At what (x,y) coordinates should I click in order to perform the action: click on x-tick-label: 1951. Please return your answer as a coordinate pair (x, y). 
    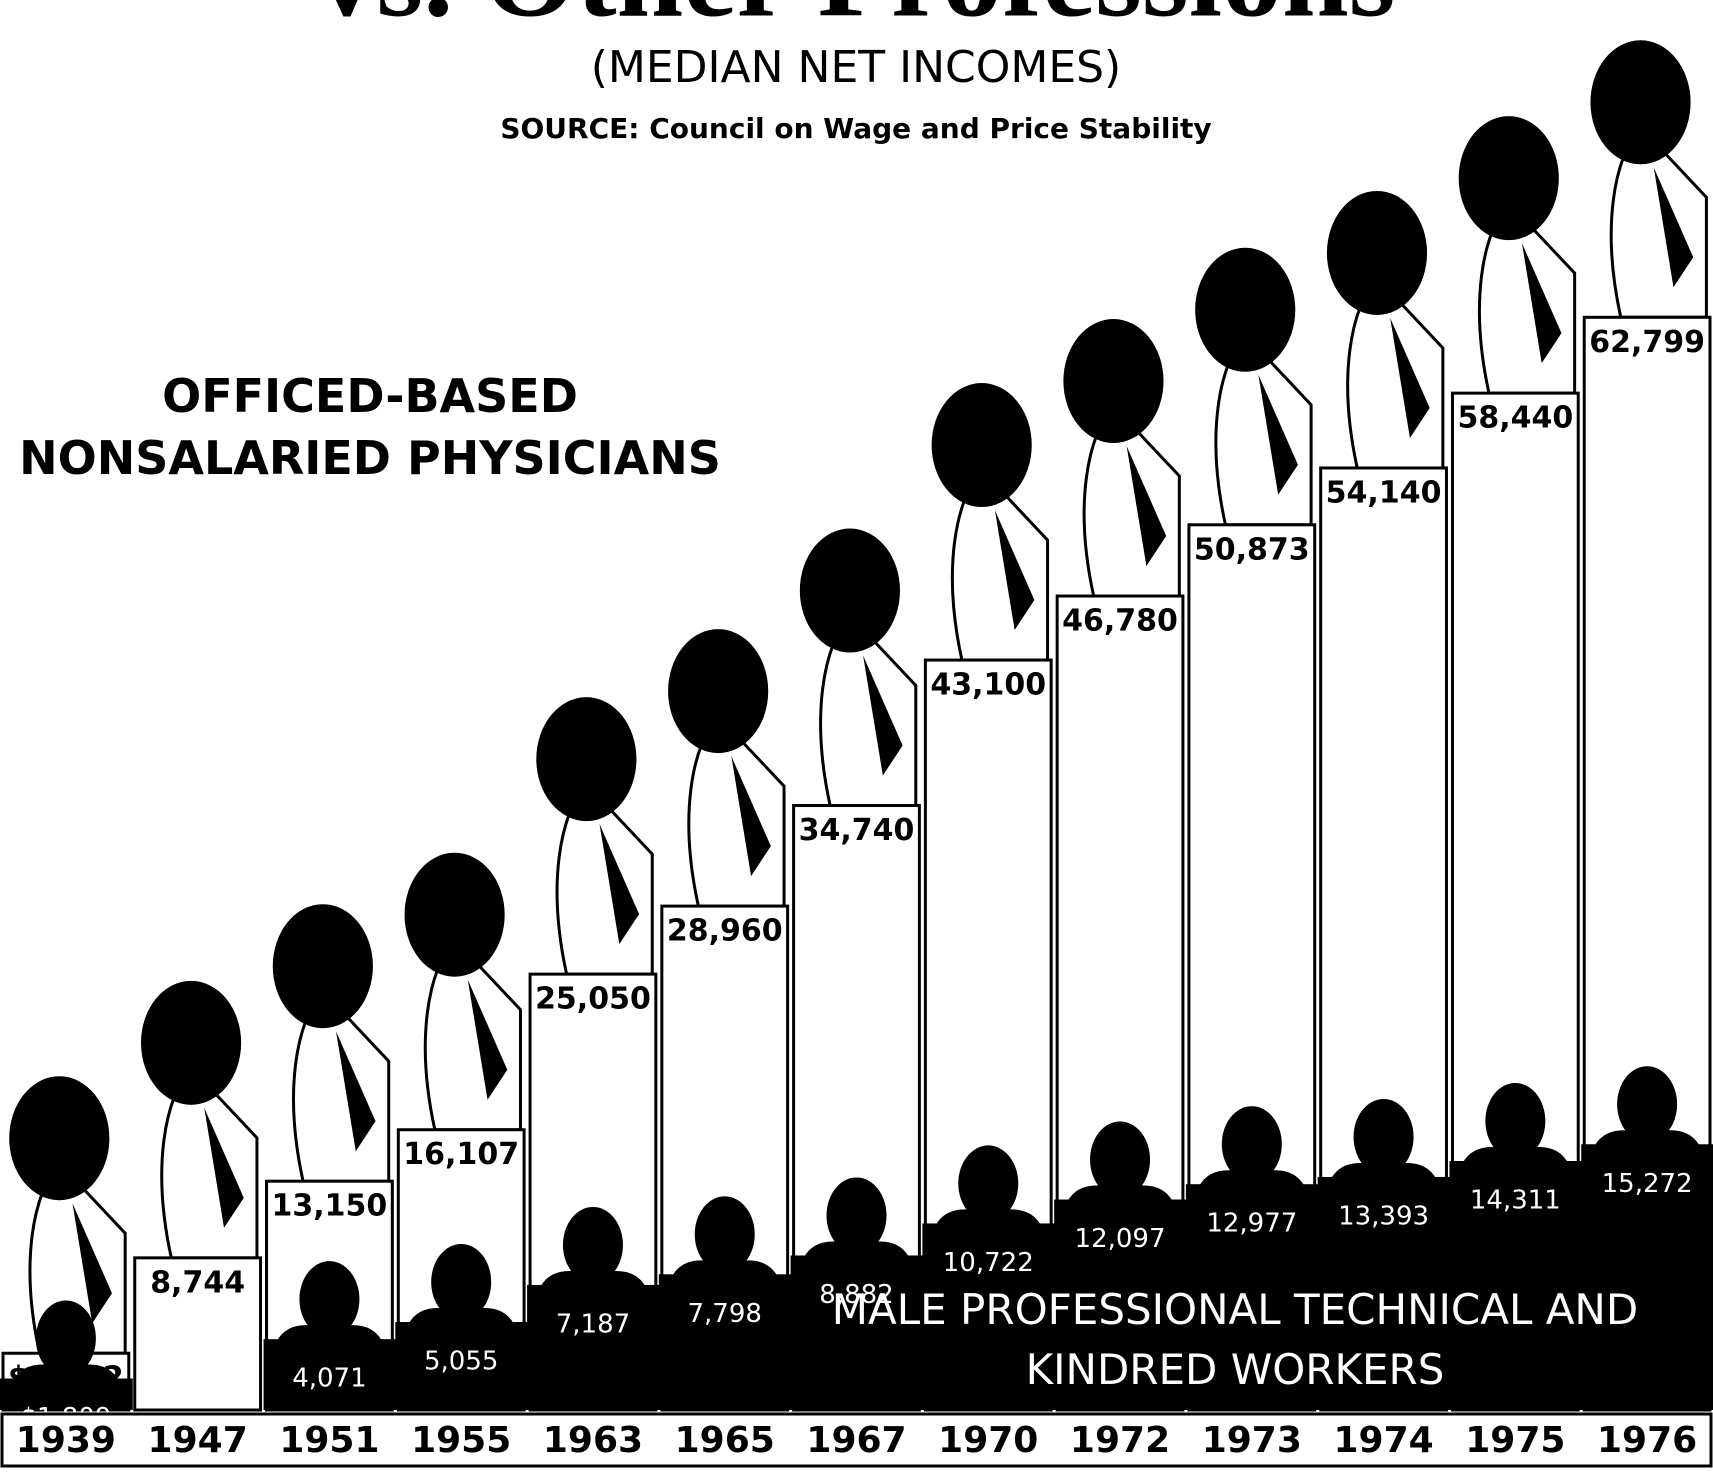
    Looking at the image, I should click on (329, 1440).